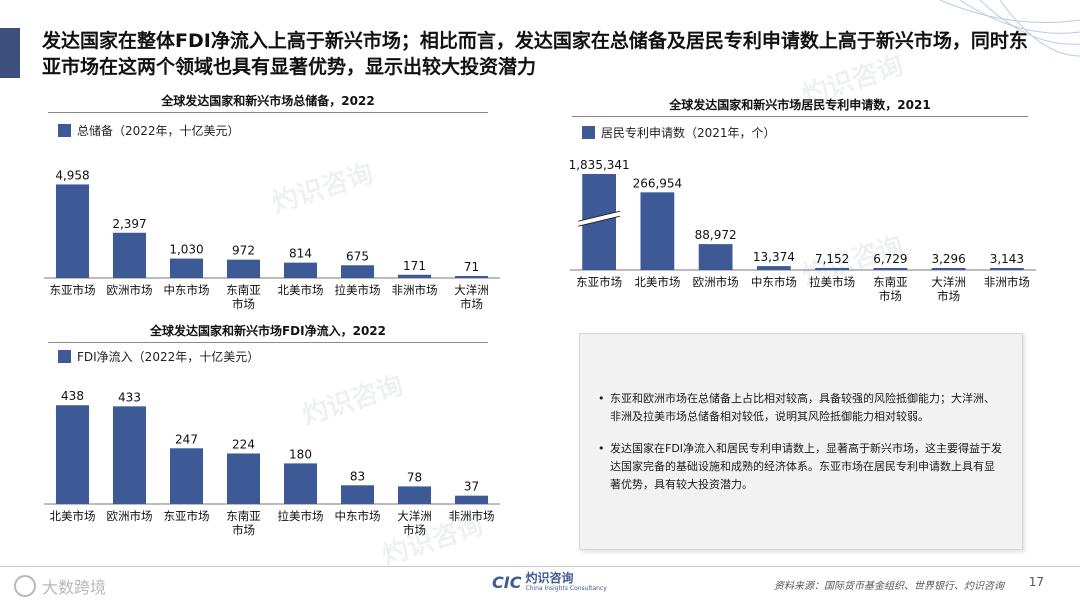  What do you see at coordinates (129, 224) in the screenshot?
I see `data-label: 2,397` at bounding box center [129, 224].